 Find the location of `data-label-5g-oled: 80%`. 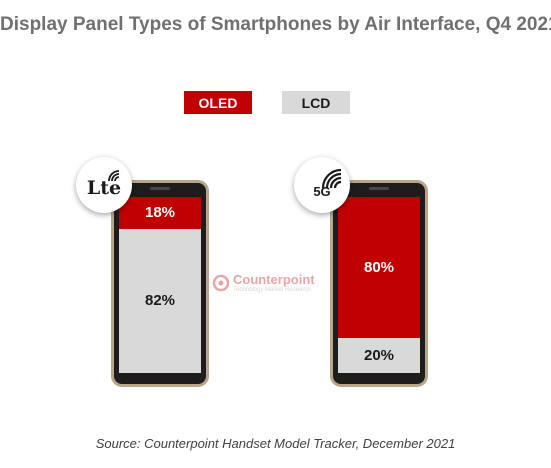

data-label-5g-oled: 80% is located at coordinates (379, 267).